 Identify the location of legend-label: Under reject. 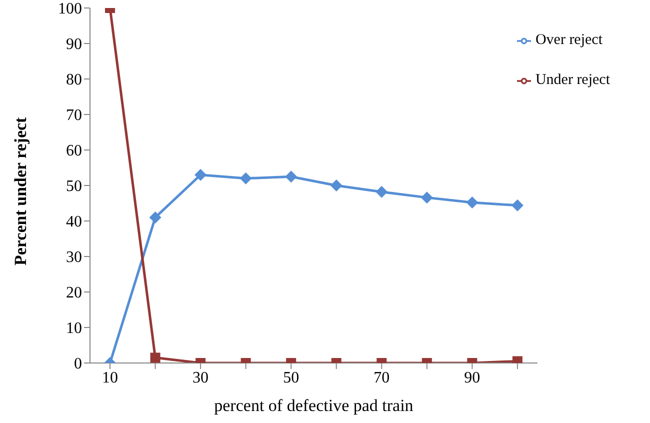
(572, 80).